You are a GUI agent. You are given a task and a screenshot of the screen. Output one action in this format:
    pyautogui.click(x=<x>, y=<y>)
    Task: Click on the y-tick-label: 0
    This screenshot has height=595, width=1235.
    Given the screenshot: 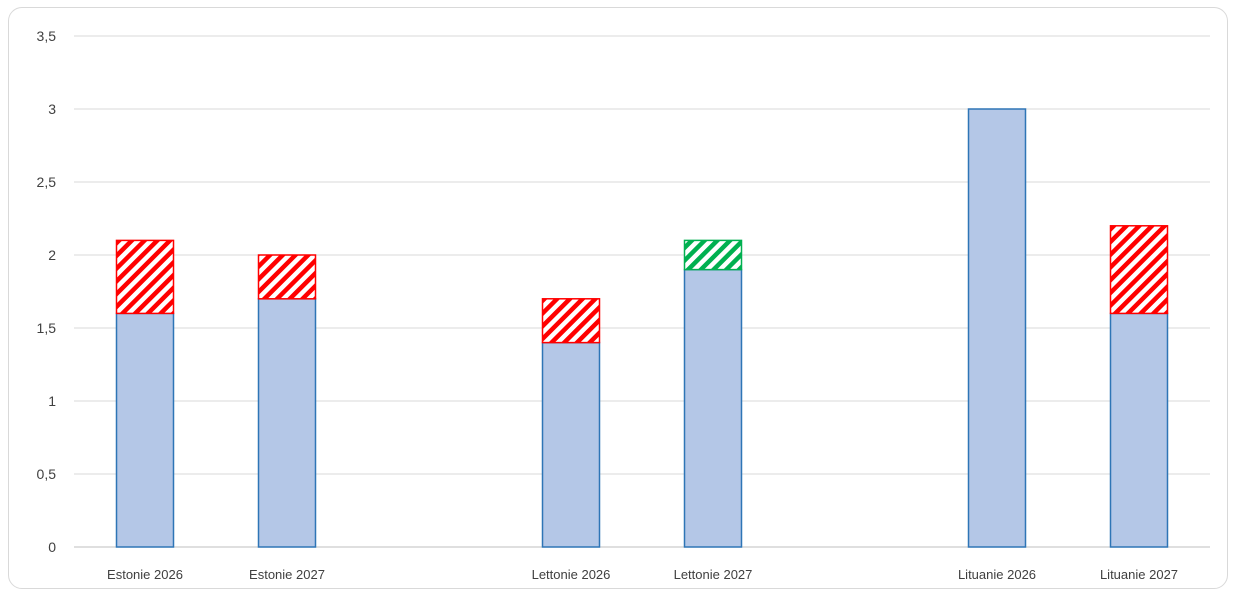 What is the action you would take?
    pyautogui.click(x=52, y=547)
    